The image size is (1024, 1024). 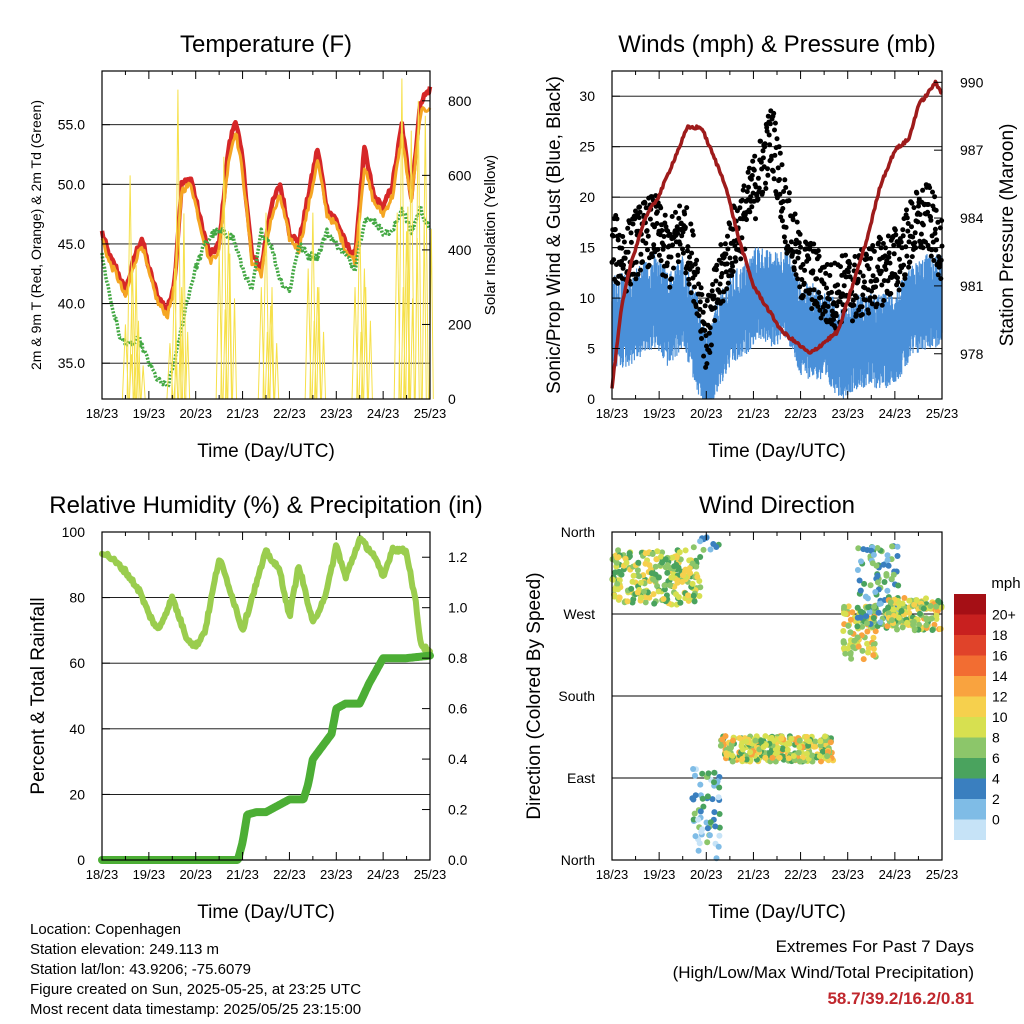 What do you see at coordinates (1000, 676) in the screenshot?
I see `colorbar-label: 14` at bounding box center [1000, 676].